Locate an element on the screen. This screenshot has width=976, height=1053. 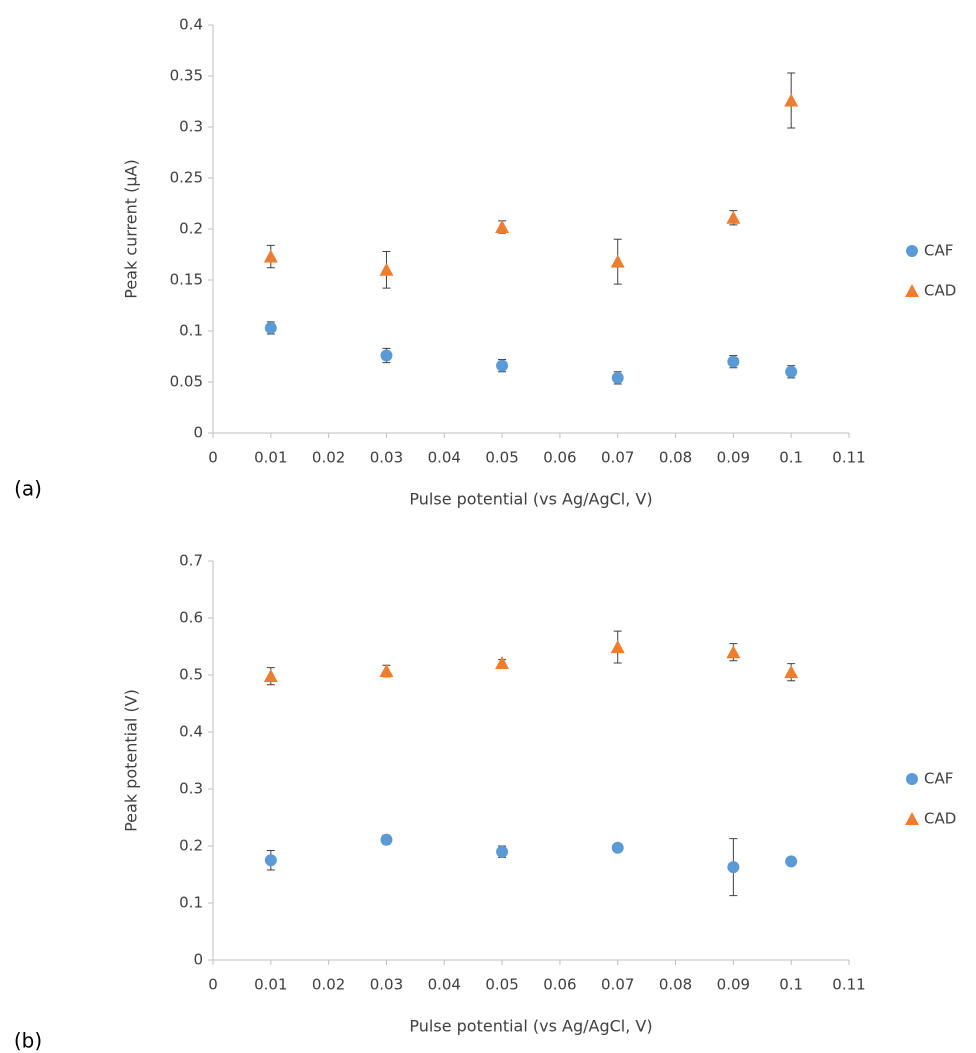
y-tick-label: 0.7 is located at coordinates (191, 561).